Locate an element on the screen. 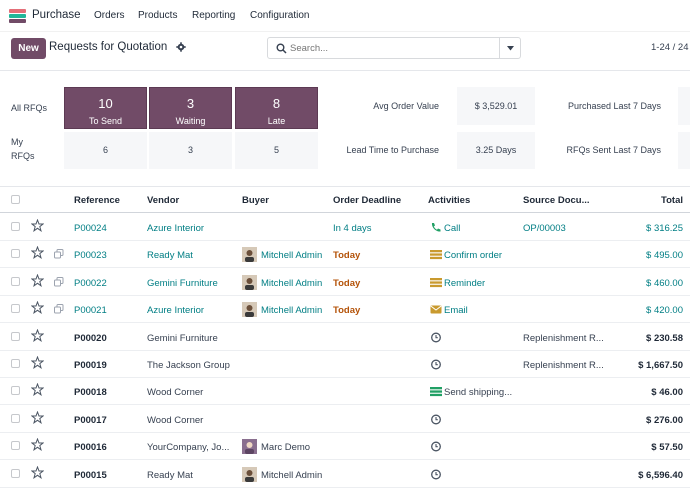 The image size is (690, 492). my-late-count: 5 is located at coordinates (276, 150).